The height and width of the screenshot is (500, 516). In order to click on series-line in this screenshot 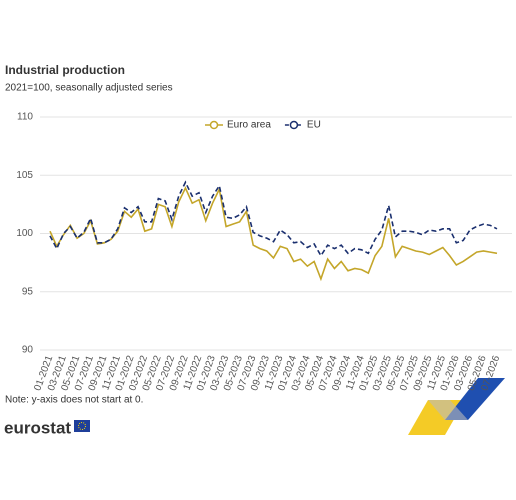, I will do `click(273, 219)`.